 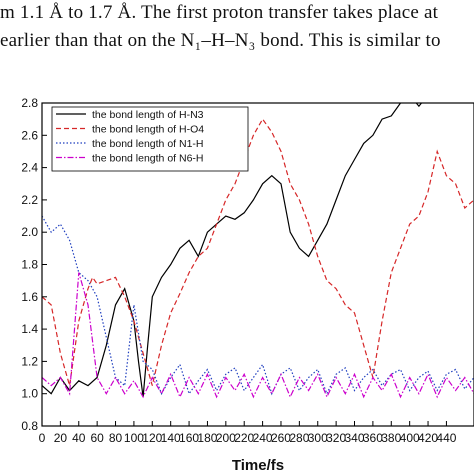 I want to click on x-tick-label: 180, so click(x=207, y=438).